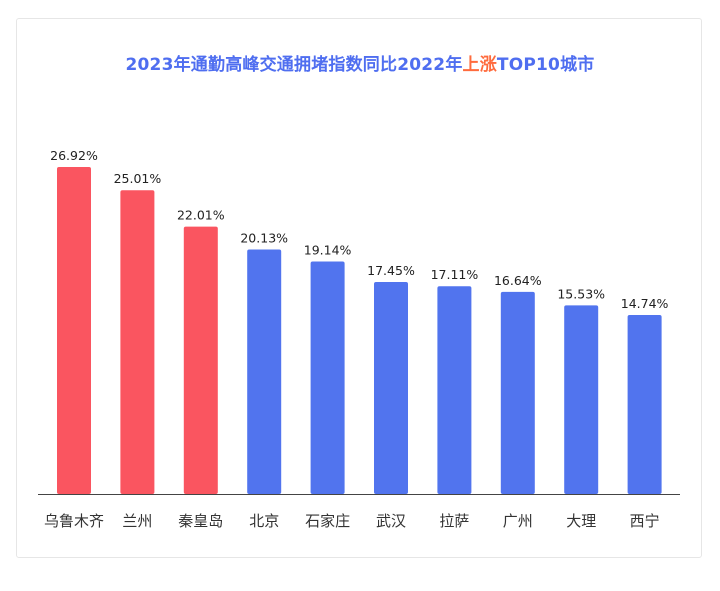  What do you see at coordinates (137, 521) in the screenshot?
I see `category-label-1: 兰州` at bounding box center [137, 521].